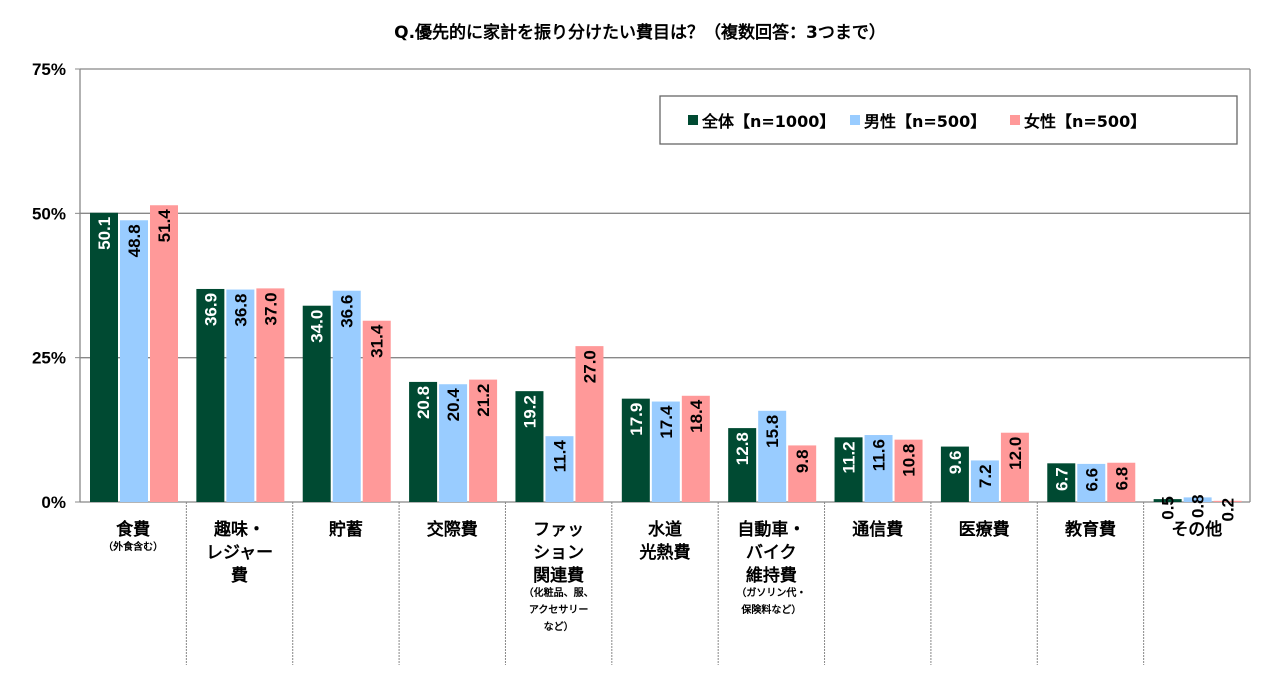 Image resolution: width=1280 pixels, height=684 pixels. What do you see at coordinates (317, 326) in the screenshot?
I see `data-label: 34.0` at bounding box center [317, 326].